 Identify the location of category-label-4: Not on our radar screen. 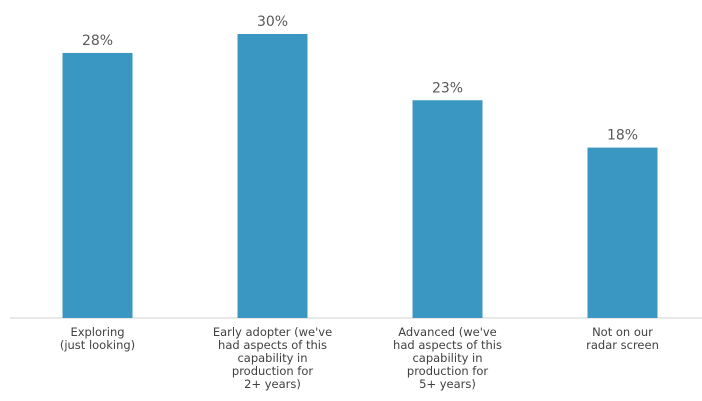
(622, 338).